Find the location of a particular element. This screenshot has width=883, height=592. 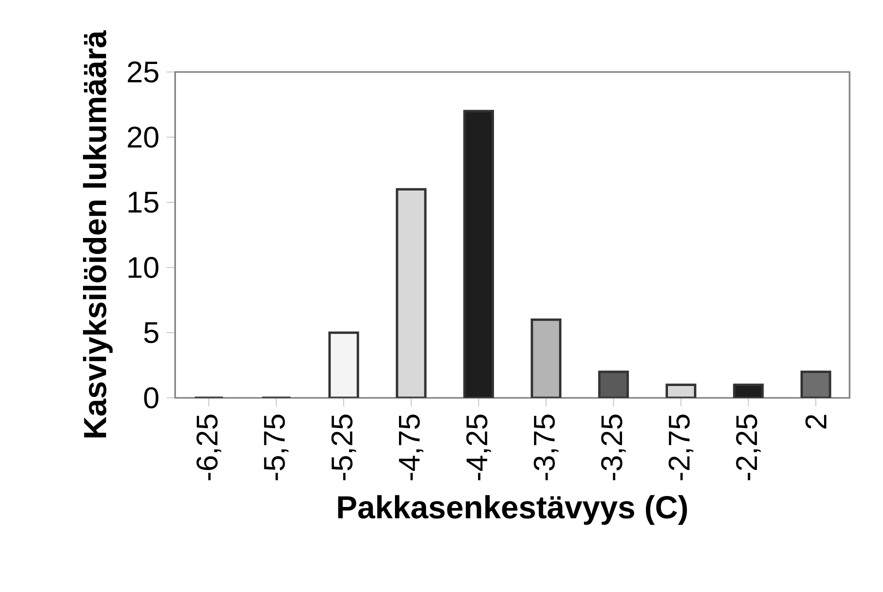

y-tick-label: 25 is located at coordinates (143, 72).